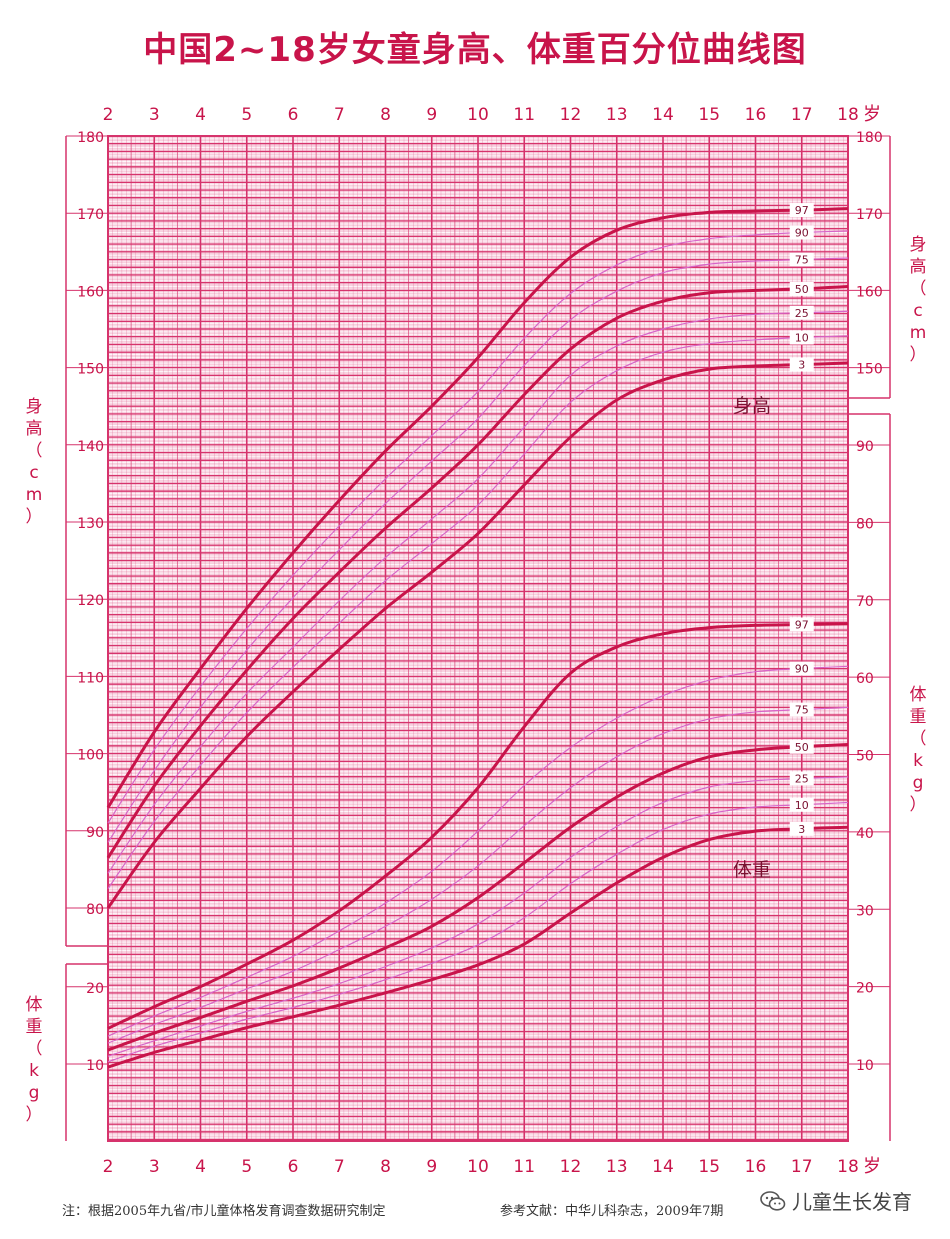 Image resolution: width=950 pixels, height=1239 pixels. I want to click on height-percentile-label: 25, so click(802, 313).